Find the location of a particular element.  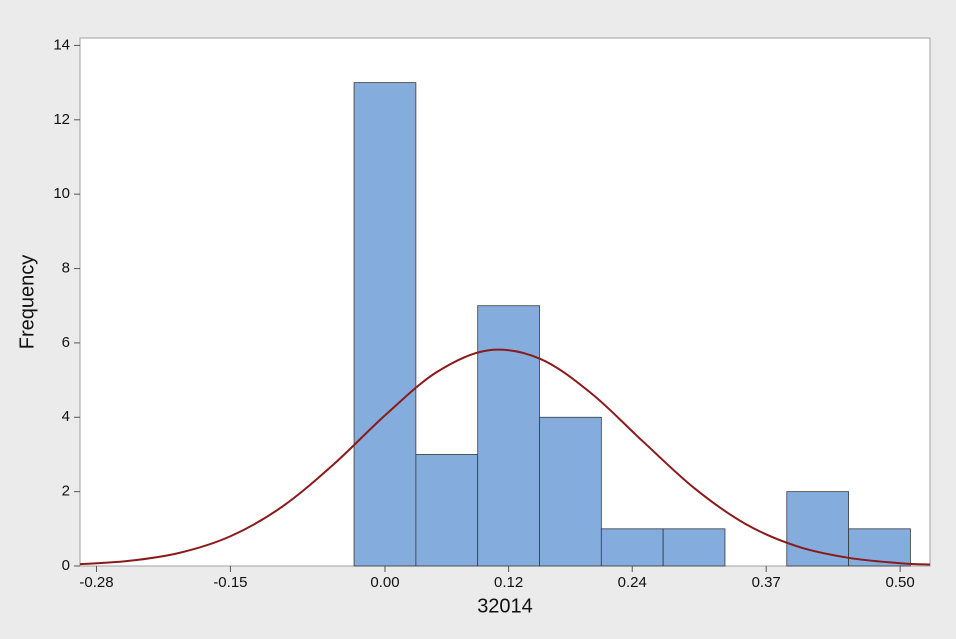

y-tick-label: 12 is located at coordinates (61, 119).